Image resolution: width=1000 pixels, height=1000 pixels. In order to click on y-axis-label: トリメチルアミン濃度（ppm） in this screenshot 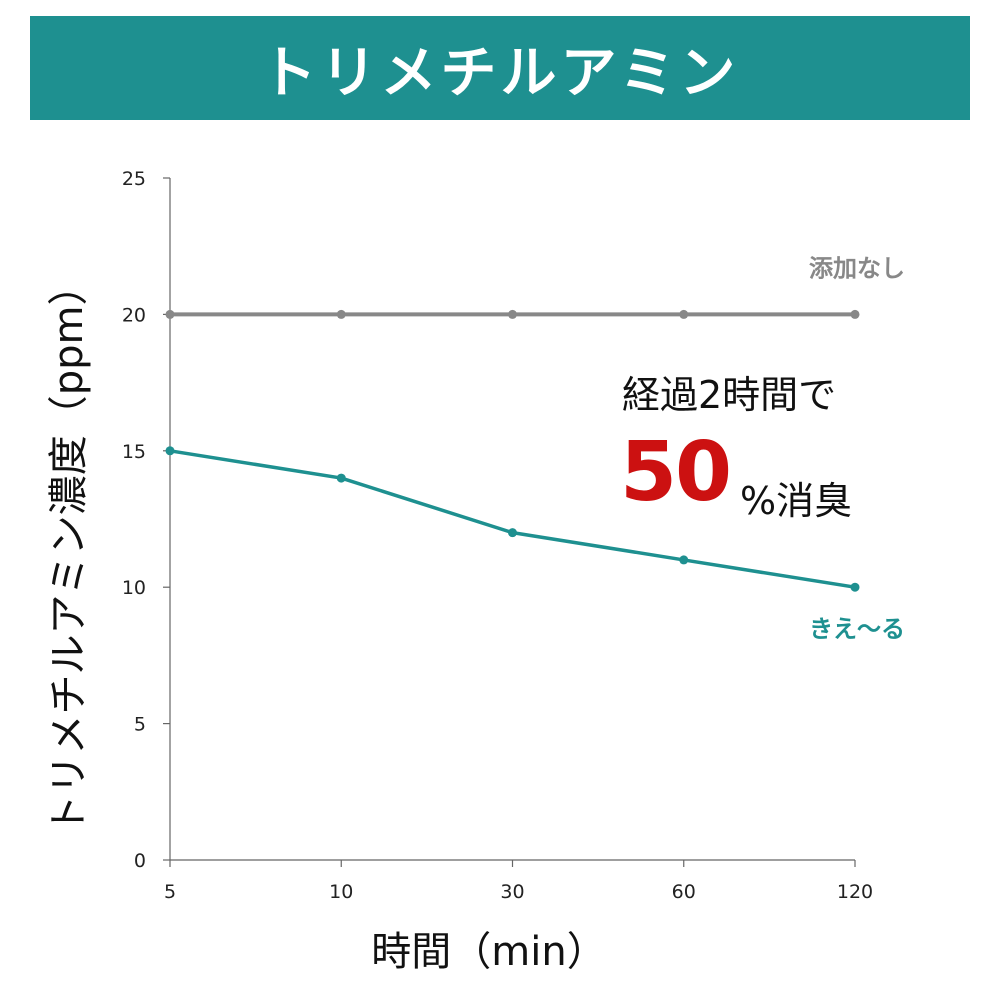, I will do `click(69, 550)`.